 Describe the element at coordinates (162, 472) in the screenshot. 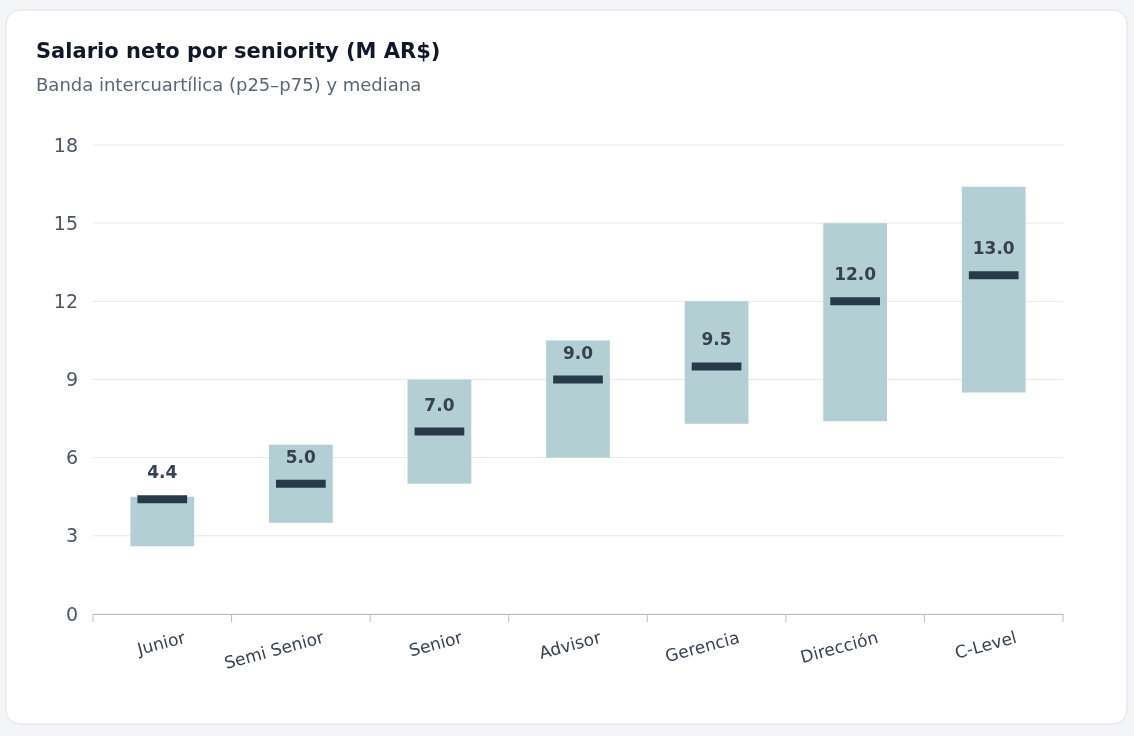

I see `text: 4.4` at that location.